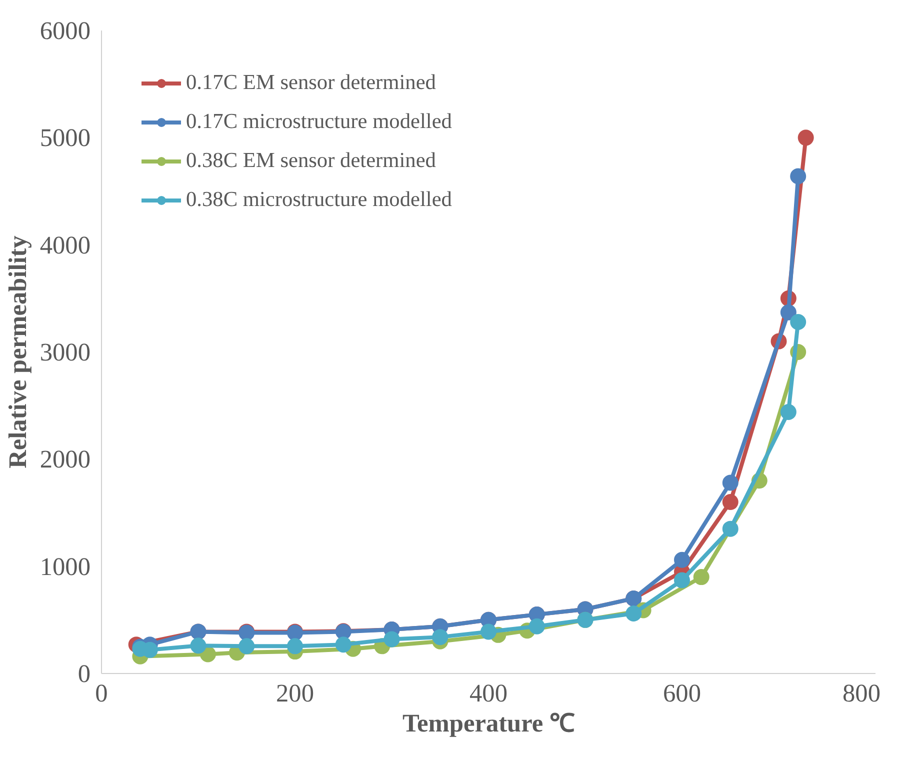 The height and width of the screenshot is (760, 907). Describe the element at coordinates (65, 352) in the screenshot. I see `y-tick-label: 3000` at that location.